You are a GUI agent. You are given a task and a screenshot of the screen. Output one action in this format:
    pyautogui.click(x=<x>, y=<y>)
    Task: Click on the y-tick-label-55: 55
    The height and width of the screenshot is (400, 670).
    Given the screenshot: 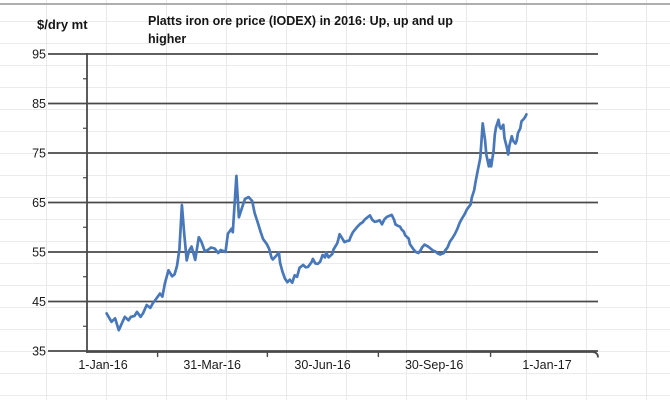 What is the action you would take?
    pyautogui.click(x=39, y=253)
    